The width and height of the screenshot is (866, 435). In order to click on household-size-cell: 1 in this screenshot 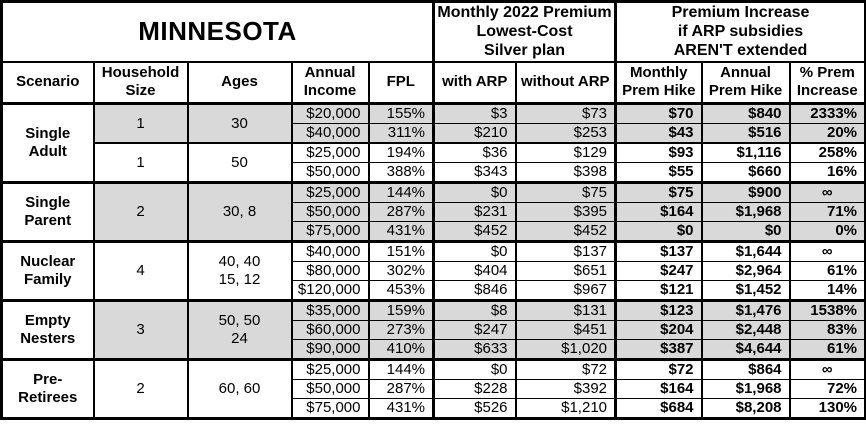, I will do `click(140, 123)`.